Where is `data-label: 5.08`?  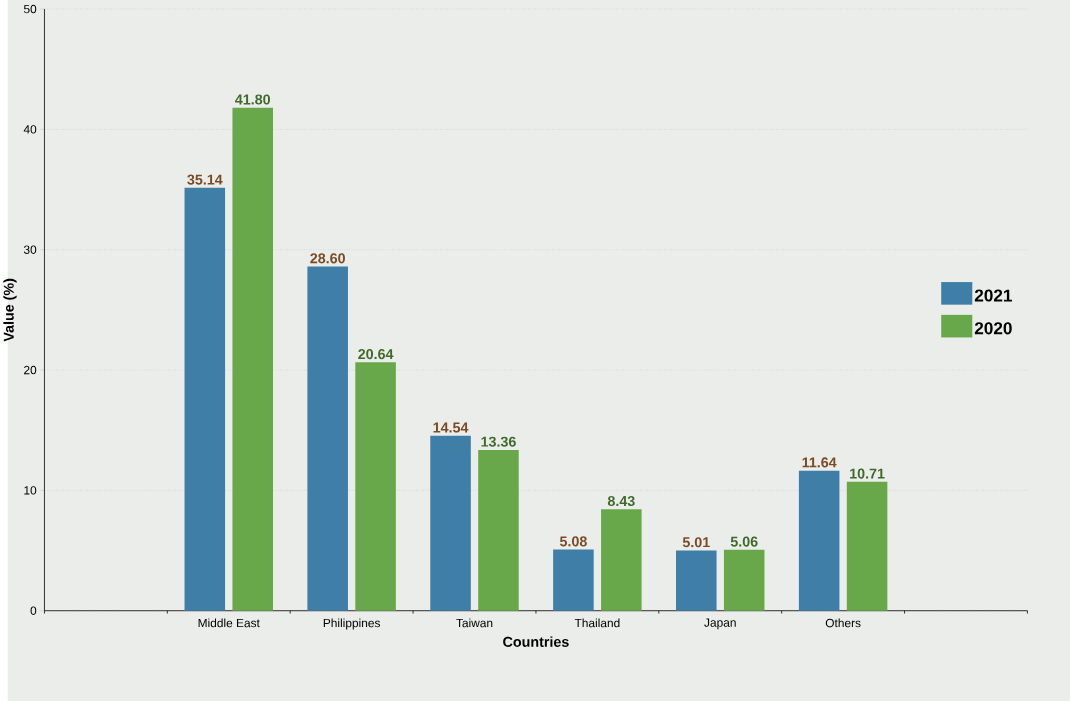
data-label: 5.08 is located at coordinates (573, 541).